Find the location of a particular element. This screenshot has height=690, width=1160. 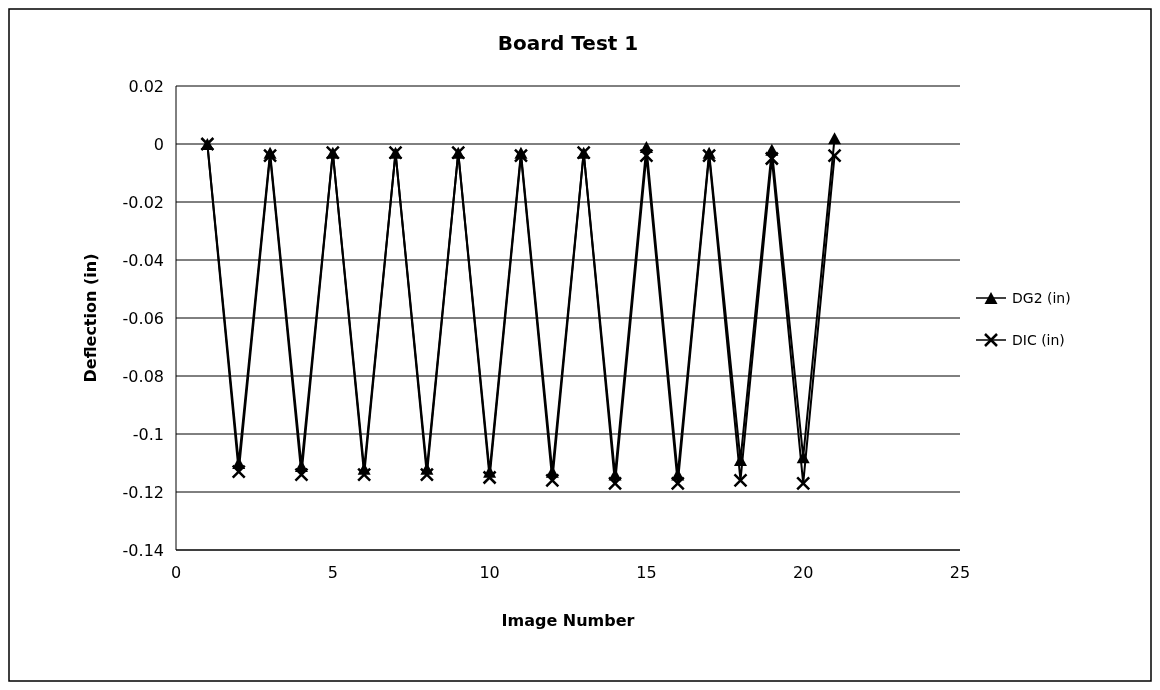

x-tick-label: 15 is located at coordinates (646, 572).